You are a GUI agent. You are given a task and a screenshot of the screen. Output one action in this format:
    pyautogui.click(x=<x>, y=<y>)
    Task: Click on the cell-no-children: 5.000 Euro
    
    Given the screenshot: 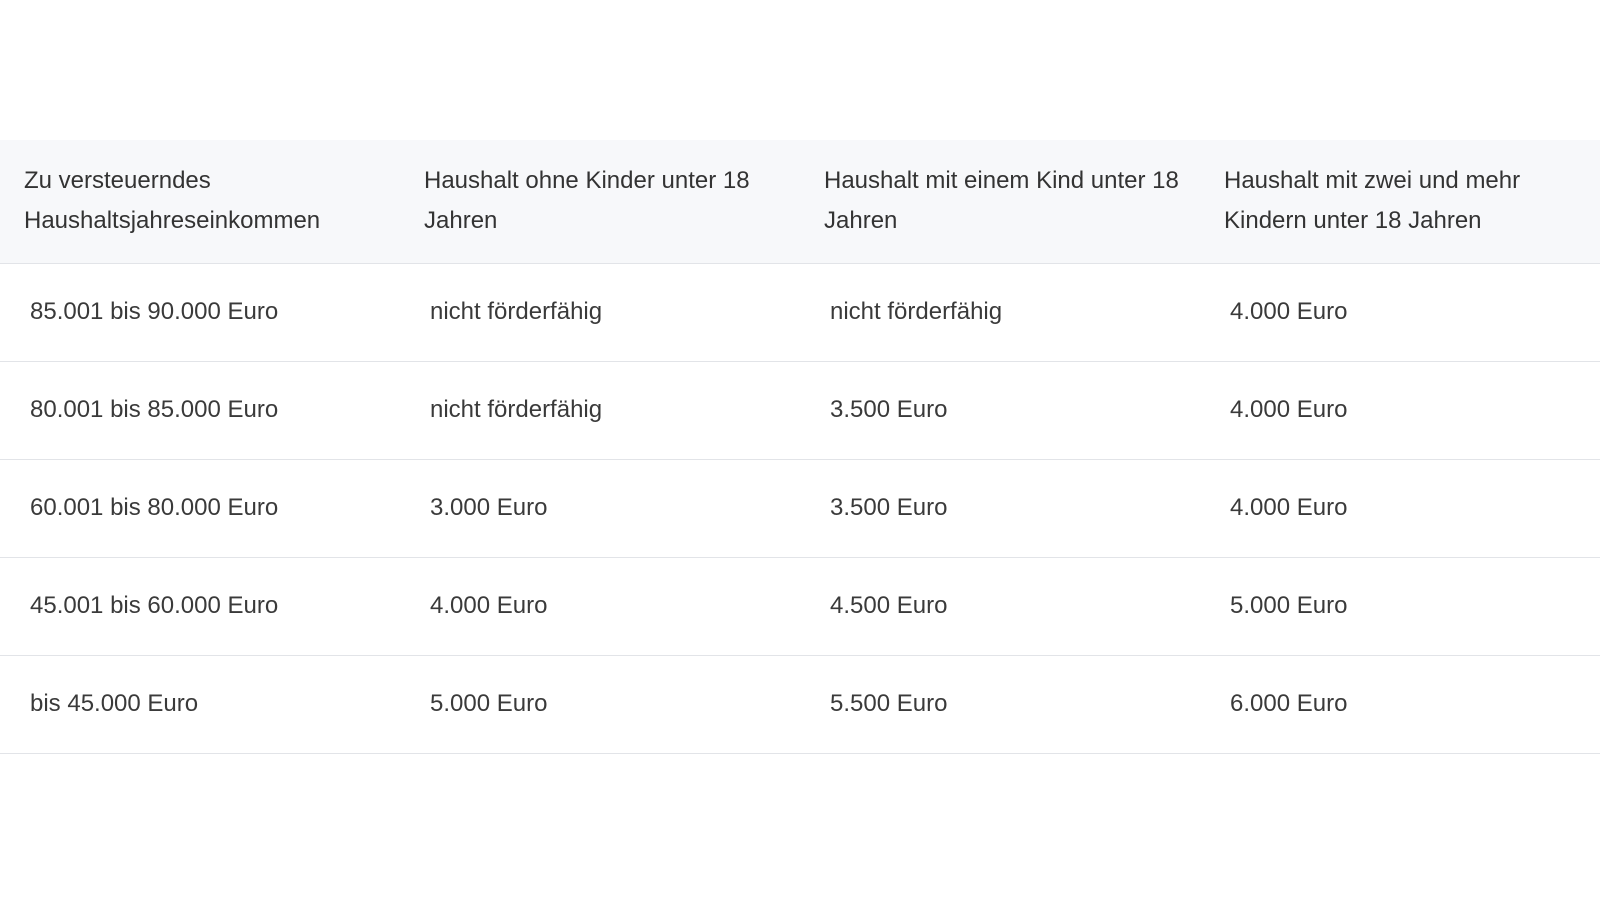 What is the action you would take?
    pyautogui.click(x=600, y=704)
    